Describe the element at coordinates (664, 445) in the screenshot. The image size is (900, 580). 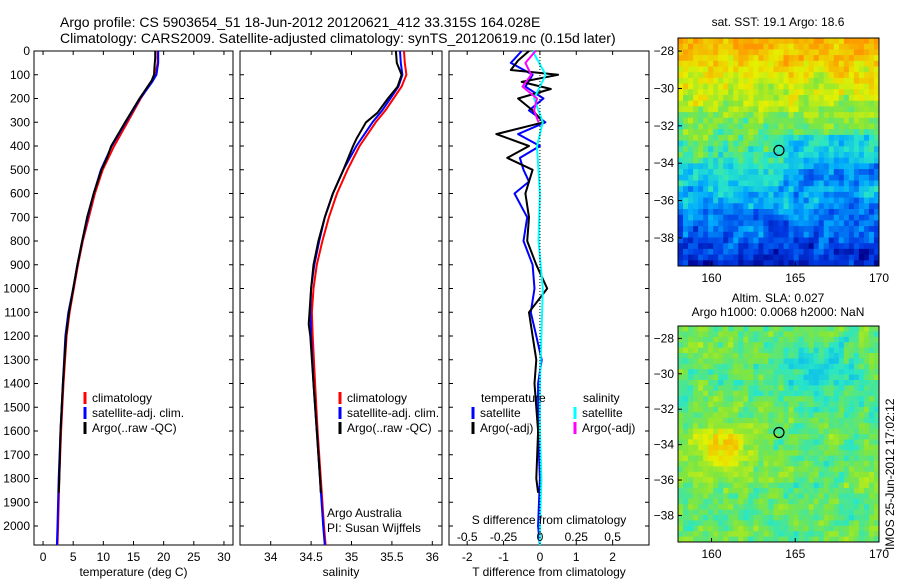
I see `sla-map-y-tick-label: −34` at that location.